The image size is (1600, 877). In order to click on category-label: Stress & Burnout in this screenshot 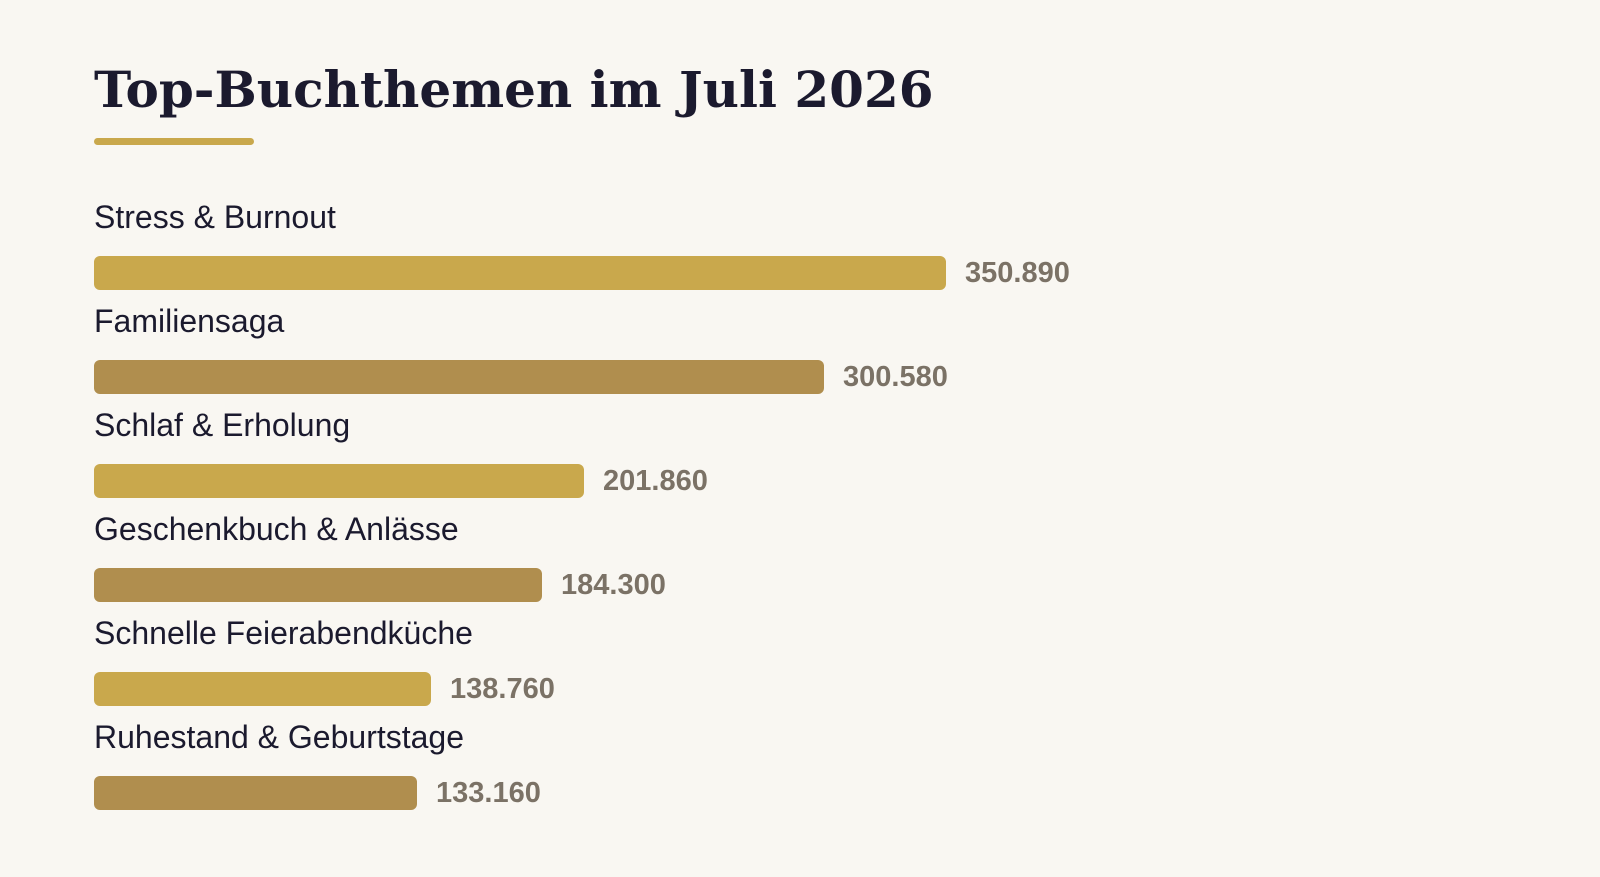, I will do `click(215, 217)`.